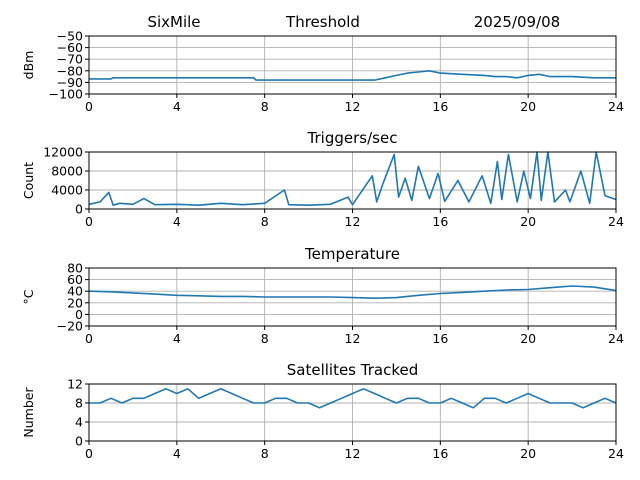 This screenshot has width=640, height=480. I want to click on y-axis-label: dBm, so click(28, 65).